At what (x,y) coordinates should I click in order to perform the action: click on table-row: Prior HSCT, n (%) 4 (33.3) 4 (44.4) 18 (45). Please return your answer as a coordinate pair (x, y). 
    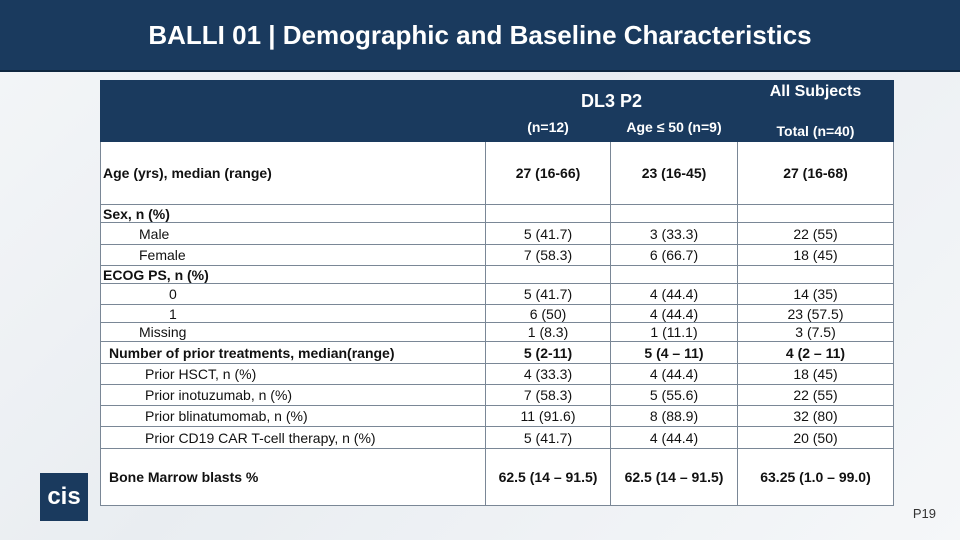
    Looking at the image, I should click on (497, 374).